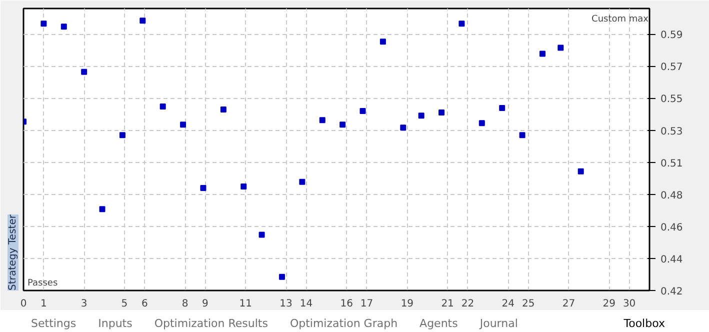 Image resolution: width=709 pixels, height=332 pixels. I want to click on y-tick-label: 0.55, so click(671, 100).